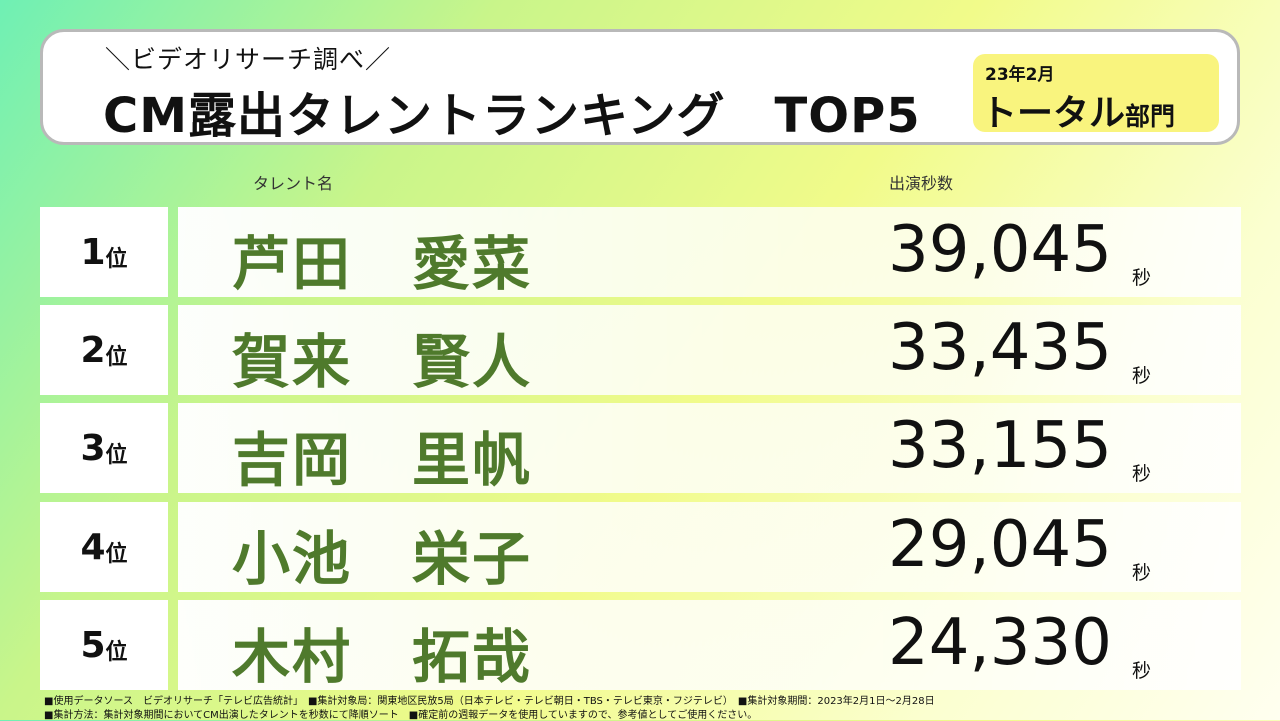 This screenshot has width=1280, height=721. I want to click on category-badge: 23年2月 トータル部門, so click(1096, 94).